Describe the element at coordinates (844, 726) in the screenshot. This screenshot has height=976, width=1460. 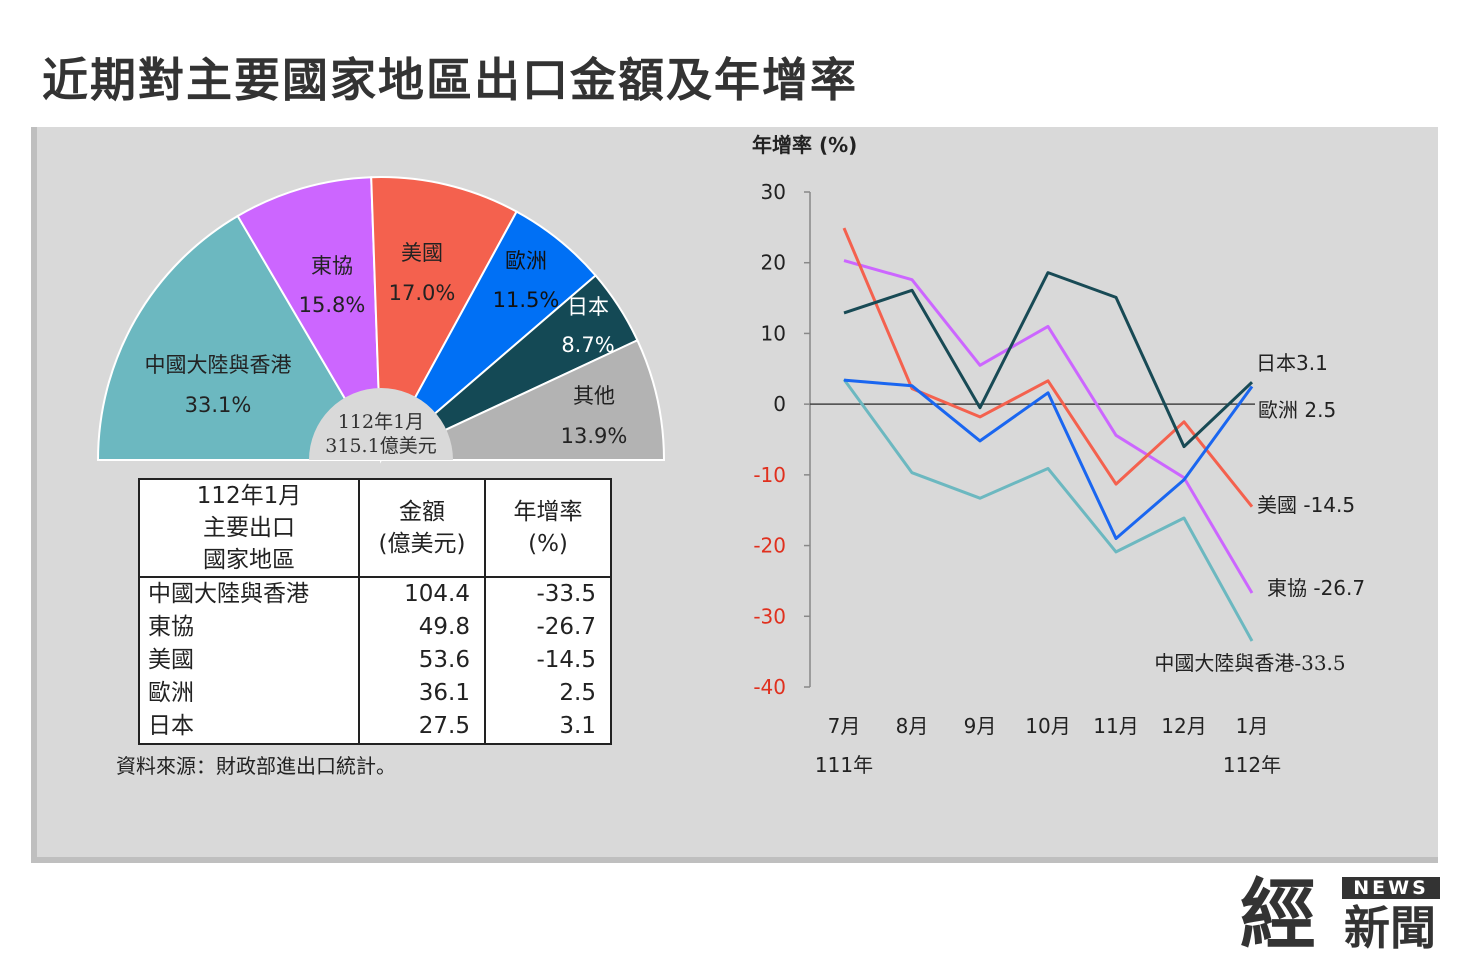
I see `x-tick-label: 7月` at that location.